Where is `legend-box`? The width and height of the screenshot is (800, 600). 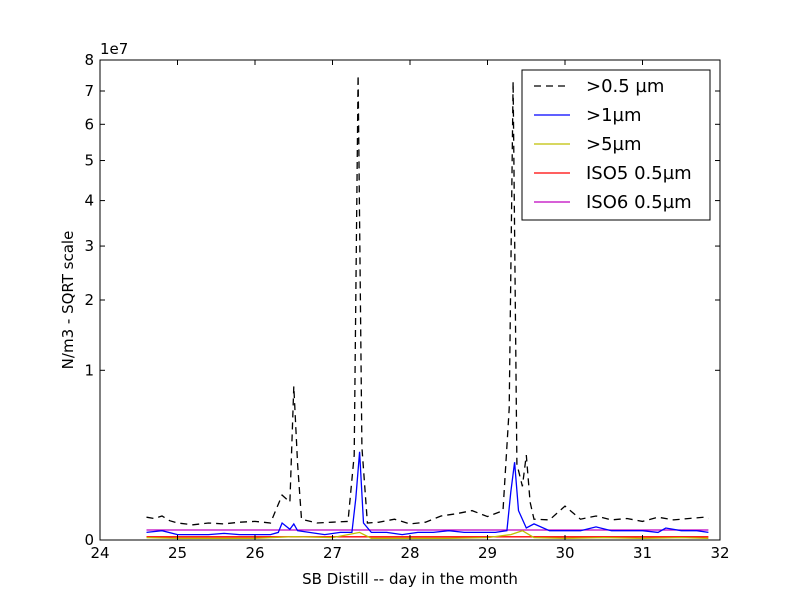 legend-box is located at coordinates (616, 145).